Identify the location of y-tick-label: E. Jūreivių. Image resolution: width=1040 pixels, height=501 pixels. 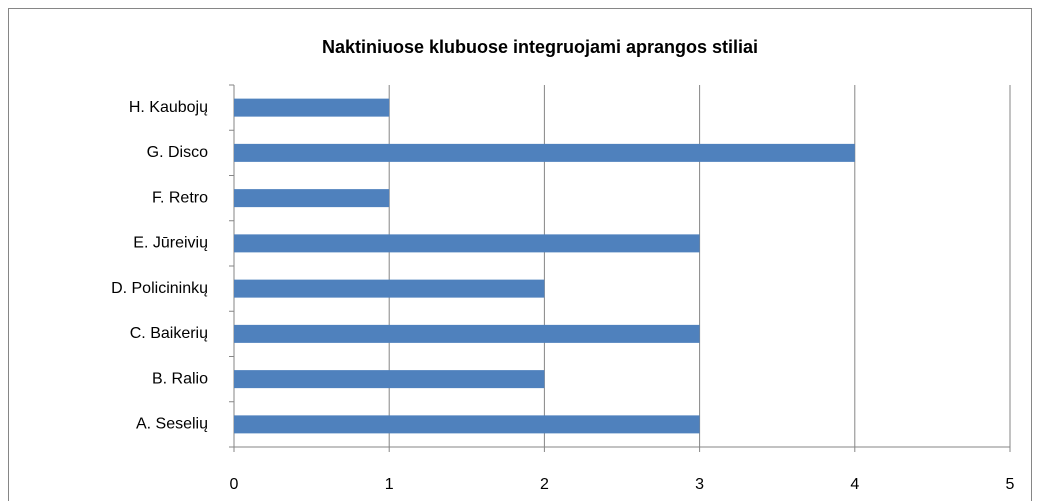
(170, 243).